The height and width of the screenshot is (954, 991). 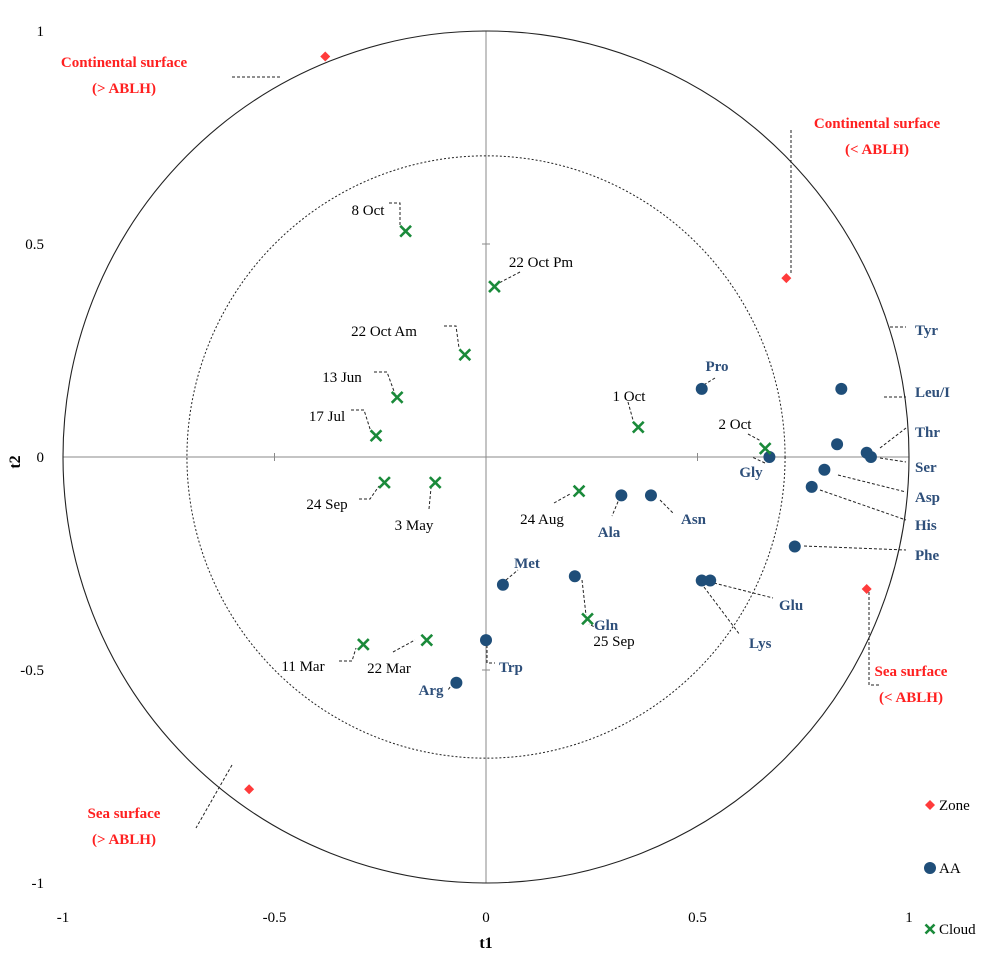 I want to click on aa-point-asn, so click(x=650, y=495).